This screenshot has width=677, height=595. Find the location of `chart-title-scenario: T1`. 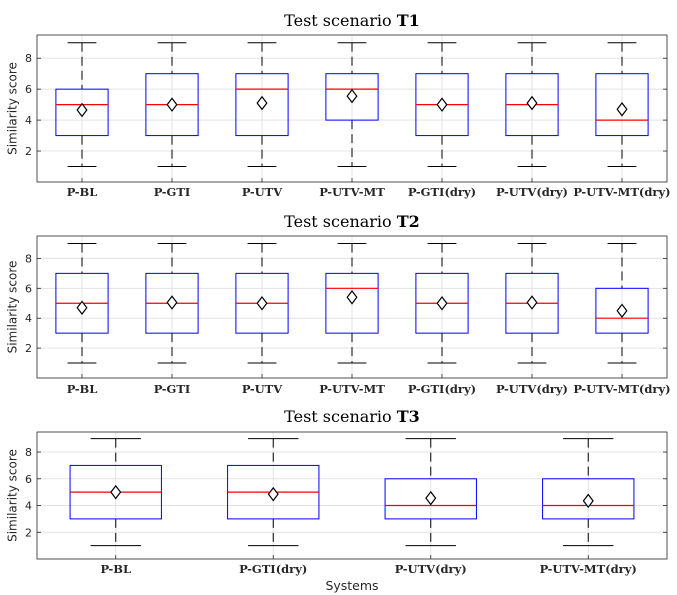

chart-title-scenario: T1 is located at coordinates (408, 20).